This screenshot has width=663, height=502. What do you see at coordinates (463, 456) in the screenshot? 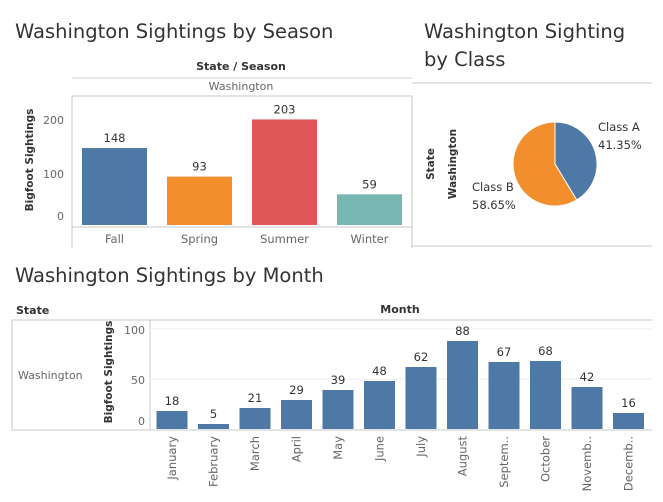
I see `month-category-label: August` at bounding box center [463, 456].